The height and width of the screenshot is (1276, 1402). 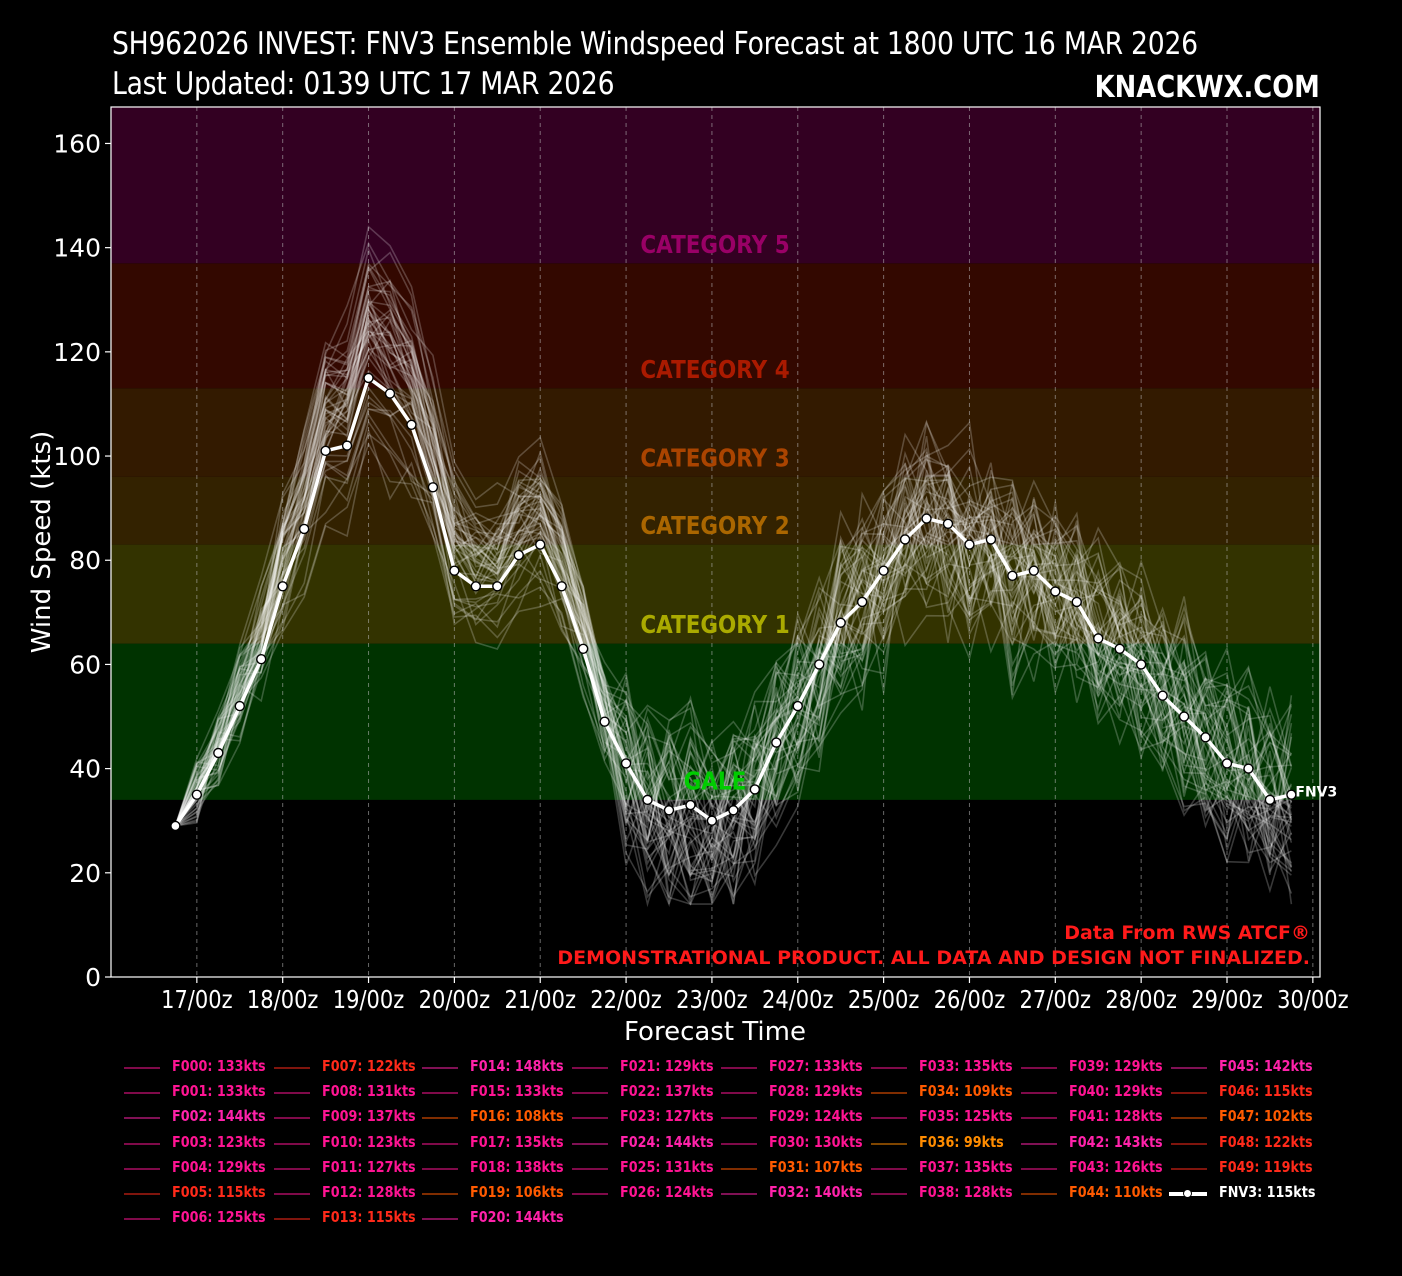 I want to click on legend-item-f013: F013: 115kts, so click(x=343, y=1218).